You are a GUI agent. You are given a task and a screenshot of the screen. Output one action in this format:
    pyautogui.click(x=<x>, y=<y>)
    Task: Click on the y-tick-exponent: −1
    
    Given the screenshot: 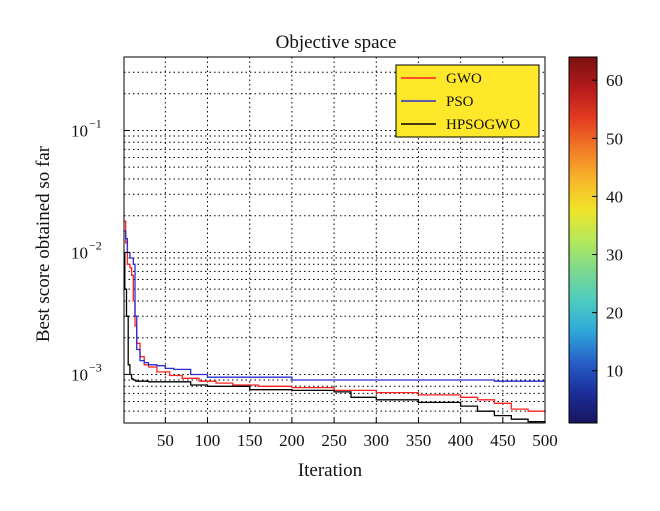 What is the action you would take?
    pyautogui.click(x=95, y=123)
    